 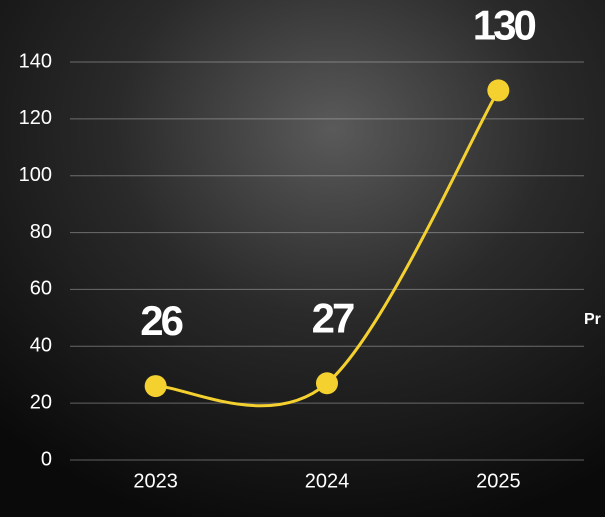 What do you see at coordinates (41, 232) in the screenshot?
I see `y-tick-label: 80` at bounding box center [41, 232].